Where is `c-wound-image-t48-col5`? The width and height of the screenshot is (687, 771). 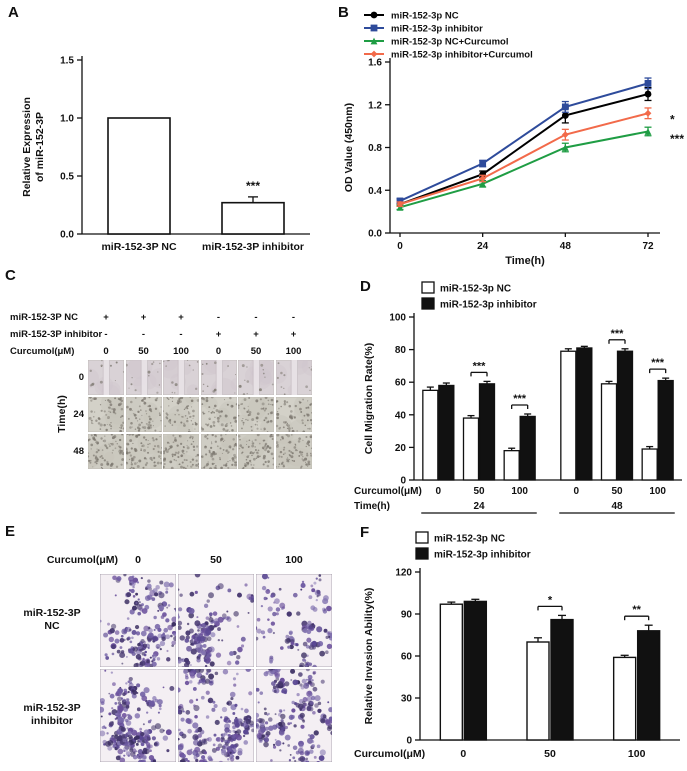
c-wound-image-t48-col5 is located at coordinates (256, 451).